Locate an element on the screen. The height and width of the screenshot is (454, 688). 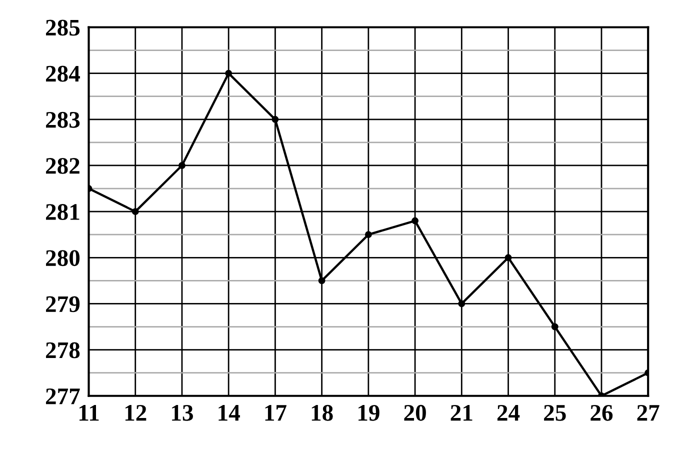
y-tick-label: 282 is located at coordinates (63, 166).